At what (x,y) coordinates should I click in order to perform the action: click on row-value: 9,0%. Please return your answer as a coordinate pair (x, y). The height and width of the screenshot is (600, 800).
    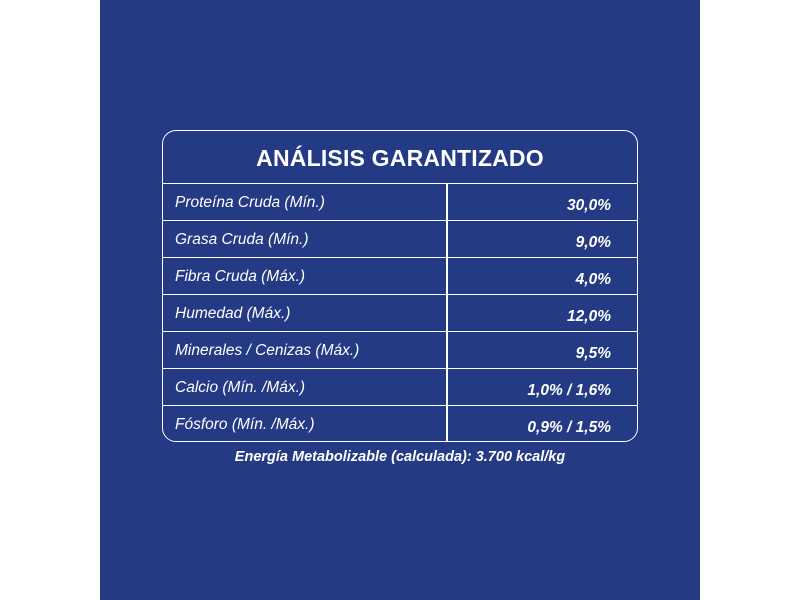
    Looking at the image, I should click on (593, 242).